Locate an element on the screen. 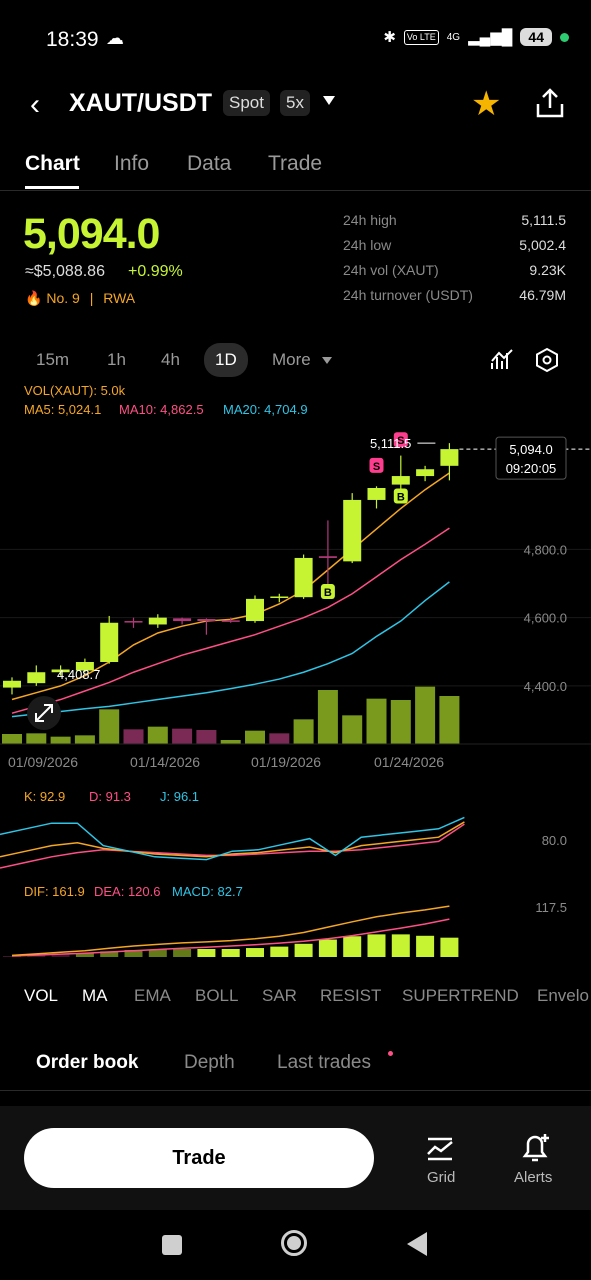  more-caret-icon is located at coordinates (327, 360).